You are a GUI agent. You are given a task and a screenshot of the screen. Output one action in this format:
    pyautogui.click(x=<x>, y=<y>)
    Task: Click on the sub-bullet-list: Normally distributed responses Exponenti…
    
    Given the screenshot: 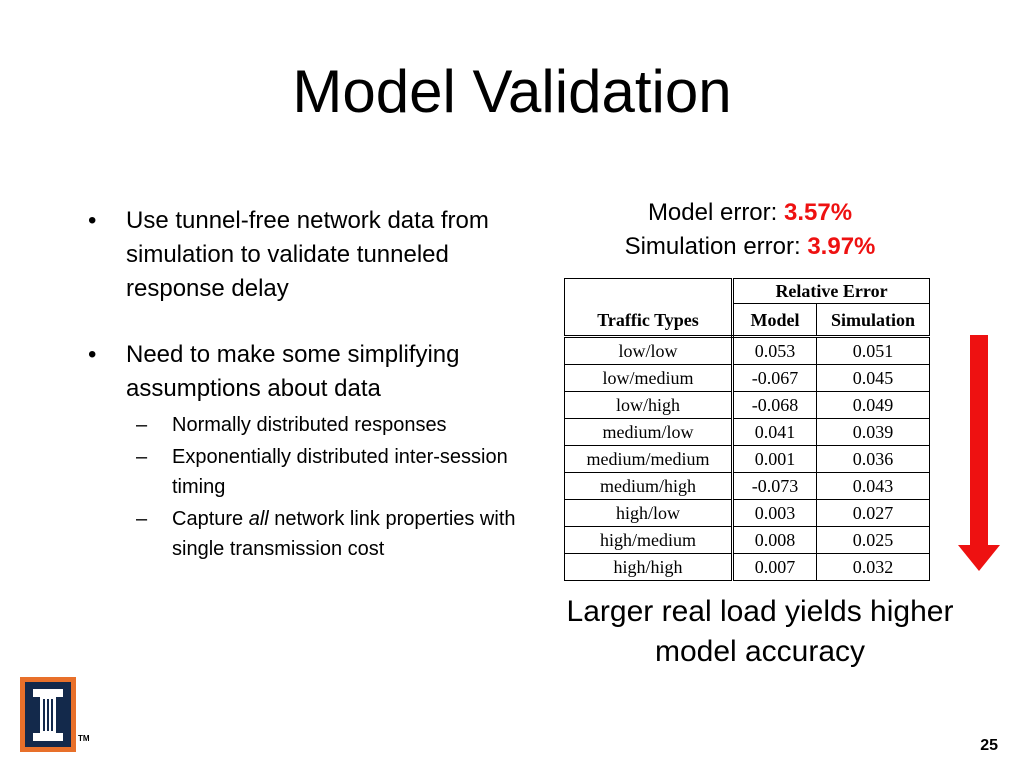 What is the action you would take?
    pyautogui.click(x=332, y=487)
    